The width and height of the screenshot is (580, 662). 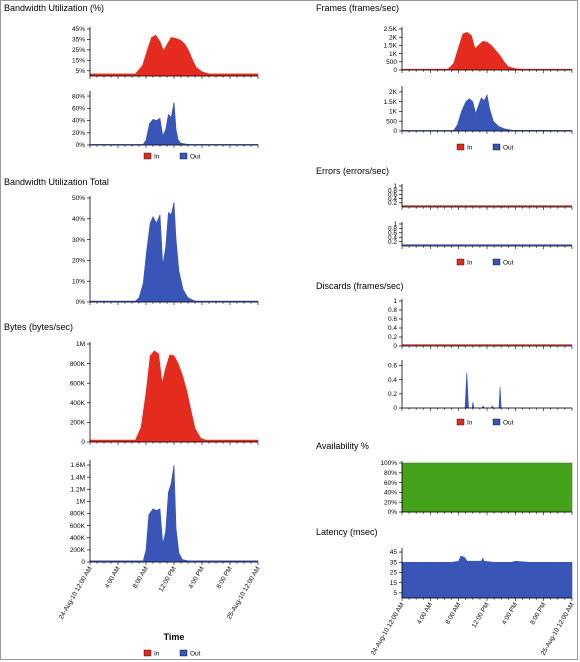 I want to click on frames-out-y-tick-label: 1K, so click(x=393, y=112).